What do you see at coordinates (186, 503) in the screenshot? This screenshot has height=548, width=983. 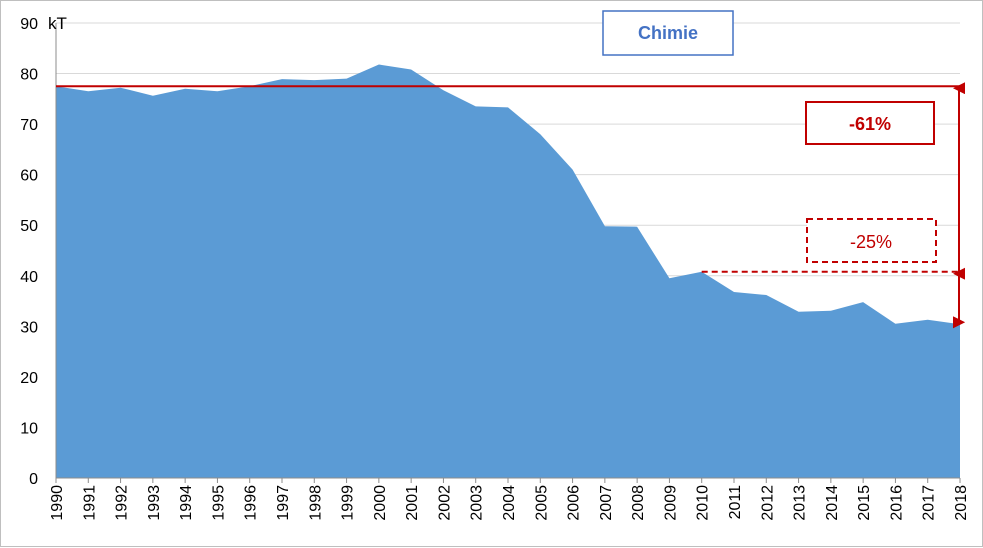 I see `x-tick-label: 1994` at bounding box center [186, 503].